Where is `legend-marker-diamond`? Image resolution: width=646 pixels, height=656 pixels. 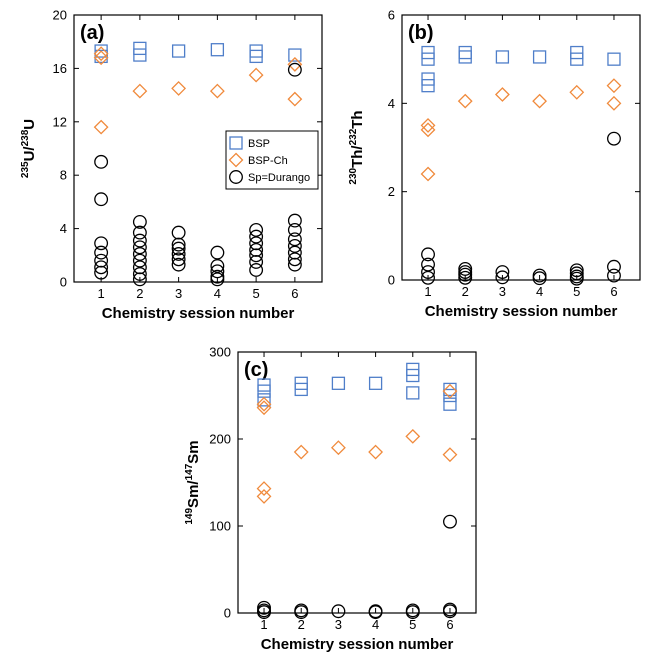
legend-marker-diamond is located at coordinates (236, 160).